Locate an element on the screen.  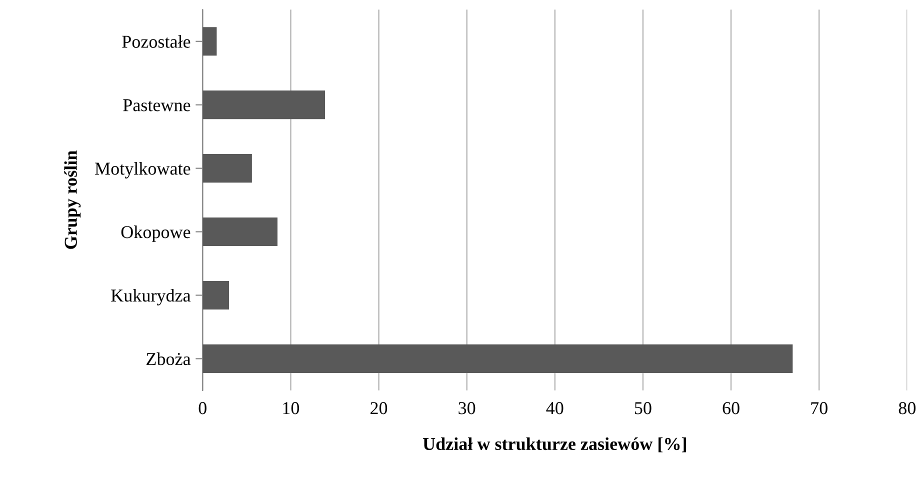
y-axis-title: Grupy roślin is located at coordinates (72, 199).